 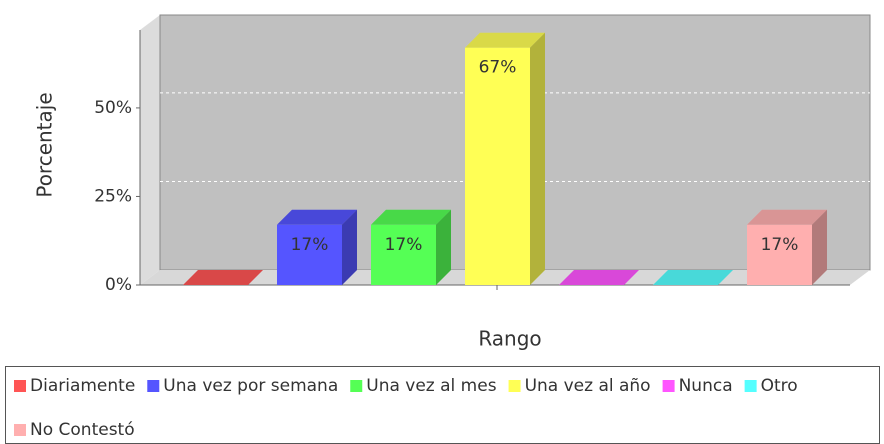 What do you see at coordinates (82, 430) in the screenshot?
I see `legend-label: No Contestó` at bounding box center [82, 430].